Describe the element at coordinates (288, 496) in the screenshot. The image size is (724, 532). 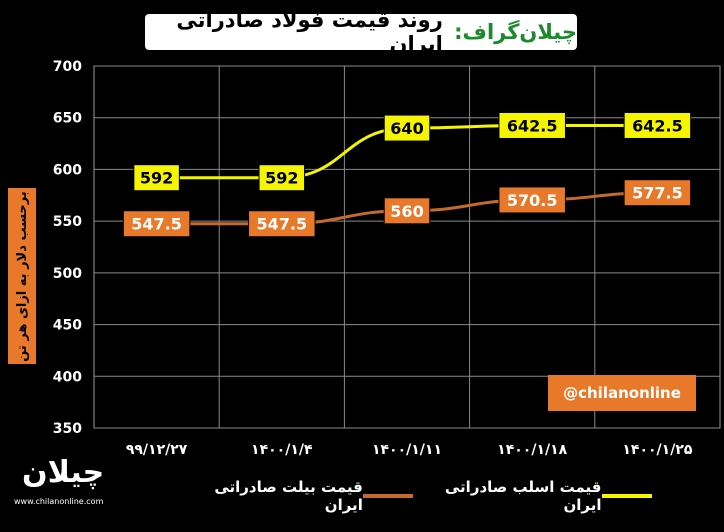
I see `legend-label-billet: قیمت بیلت صادراتی ایران` at that location.